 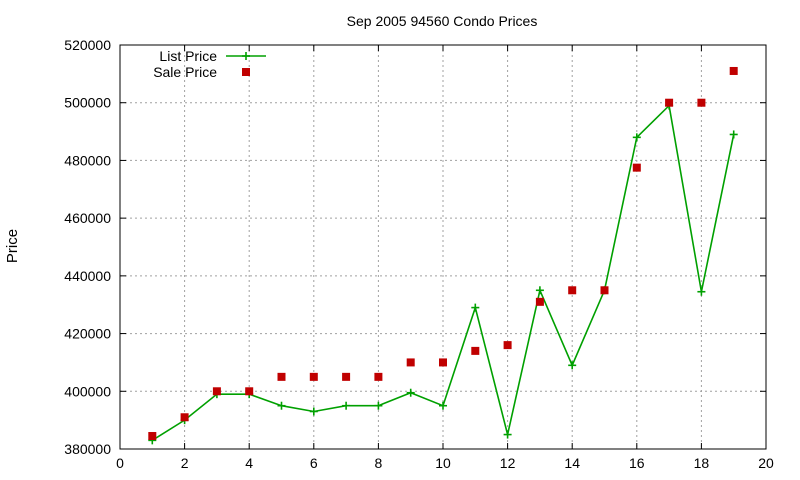 I want to click on legend-label: Sale Price, so click(x=185, y=72).